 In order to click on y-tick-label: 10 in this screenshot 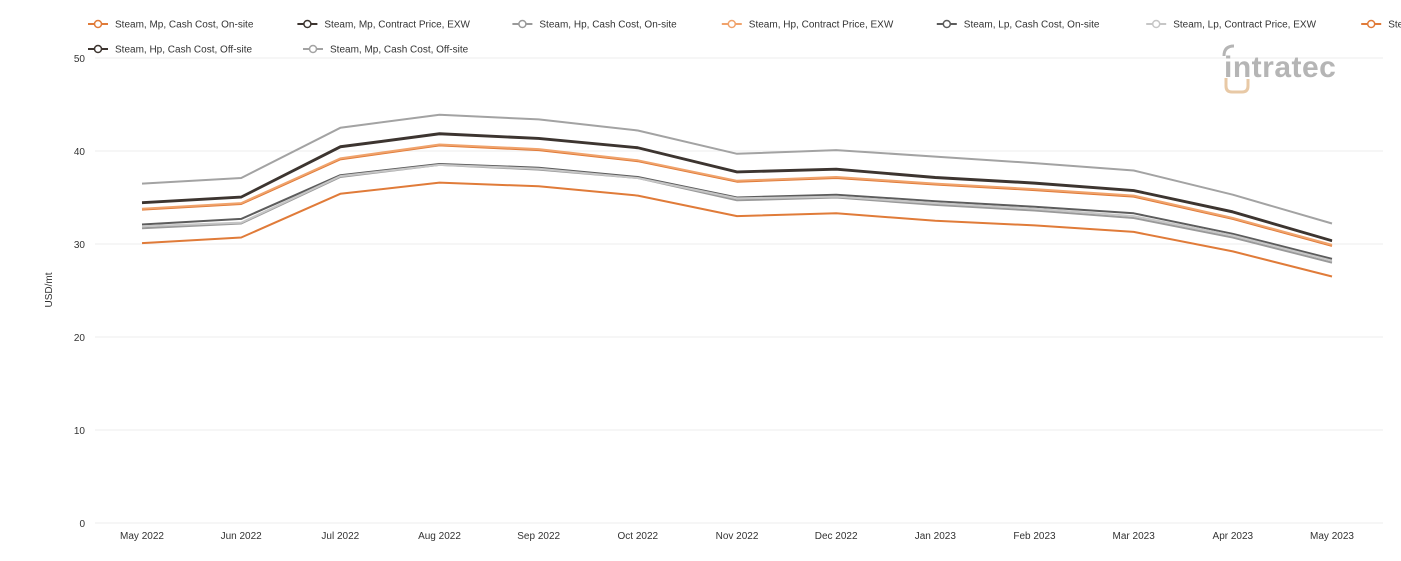, I will do `click(80, 431)`.